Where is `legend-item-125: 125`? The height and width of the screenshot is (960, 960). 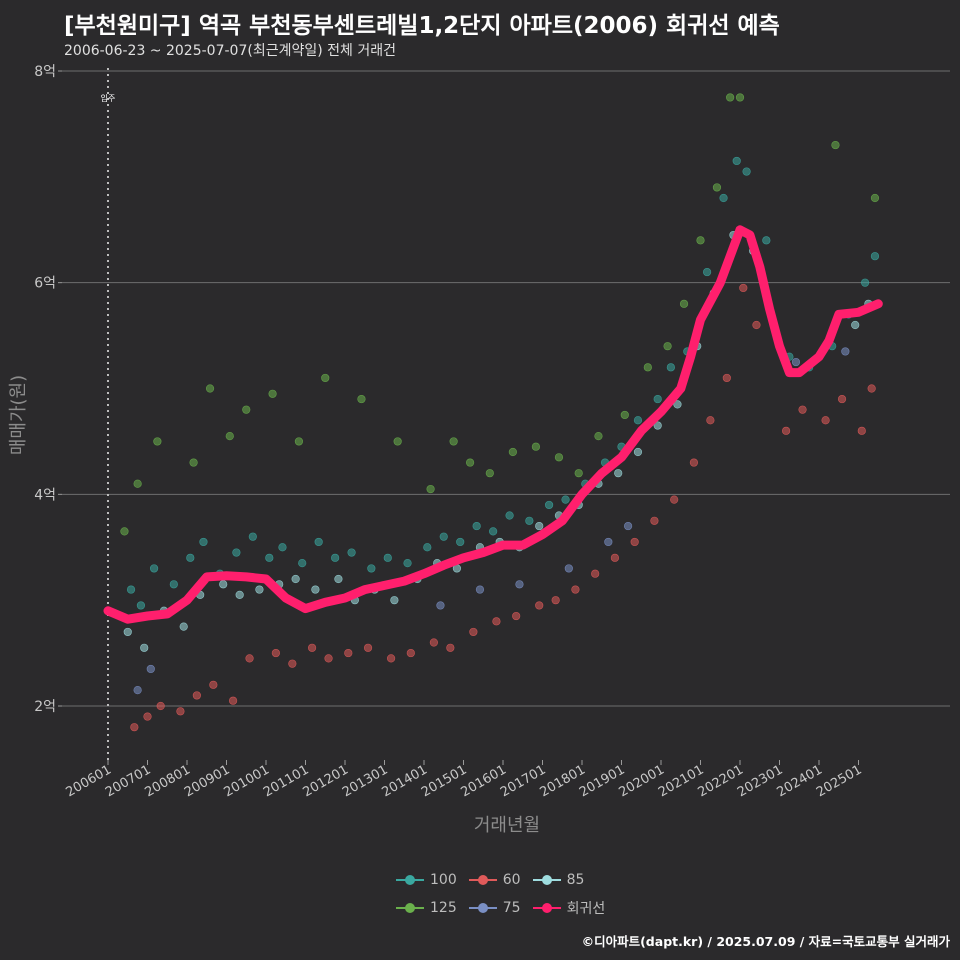 legend-item-125: 125 is located at coordinates (426, 908).